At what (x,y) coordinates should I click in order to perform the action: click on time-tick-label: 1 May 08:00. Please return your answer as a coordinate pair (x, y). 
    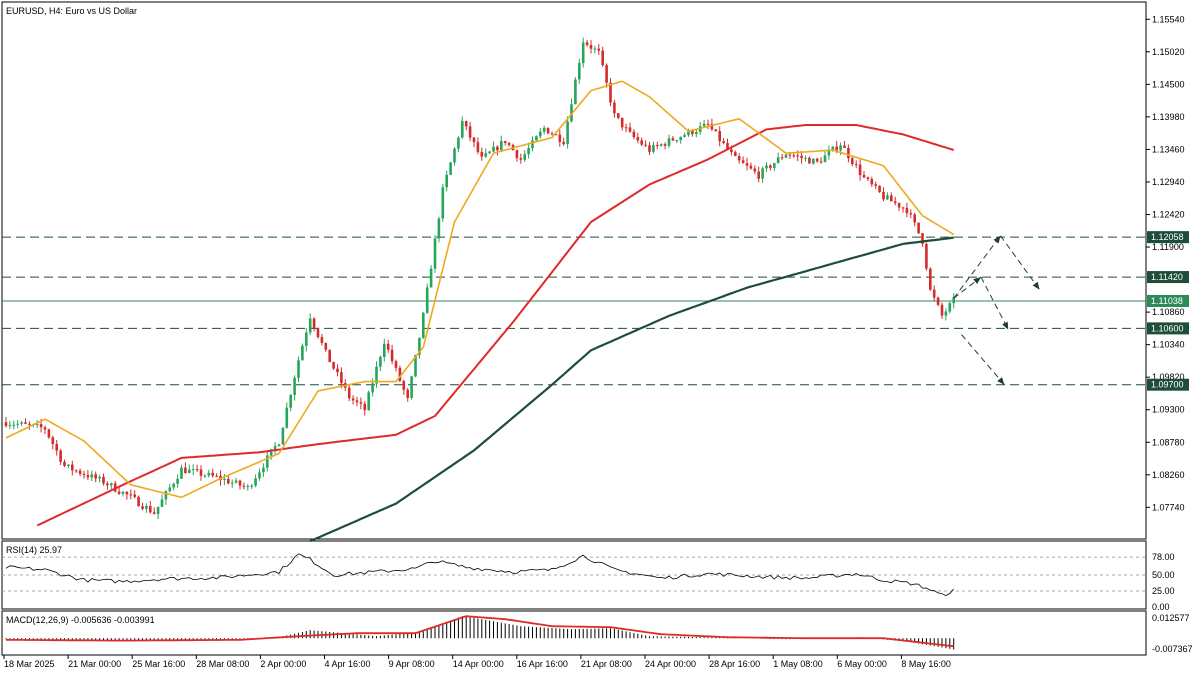
    Looking at the image, I should click on (798, 664).